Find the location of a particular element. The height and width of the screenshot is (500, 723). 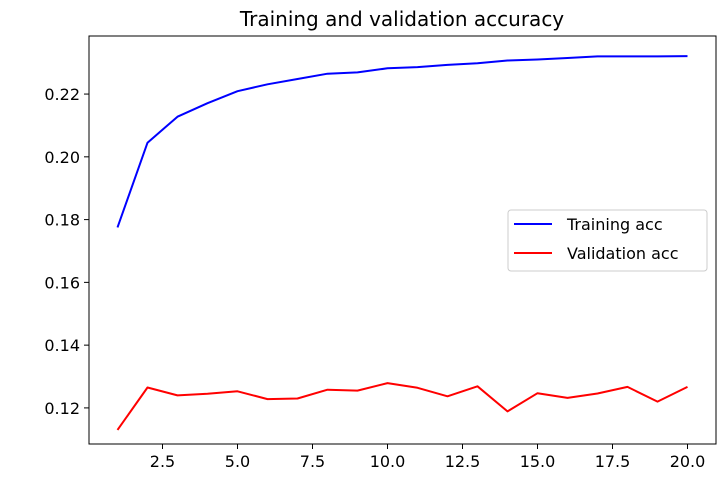

y-tick-label: 0.18 is located at coordinates (62, 220).